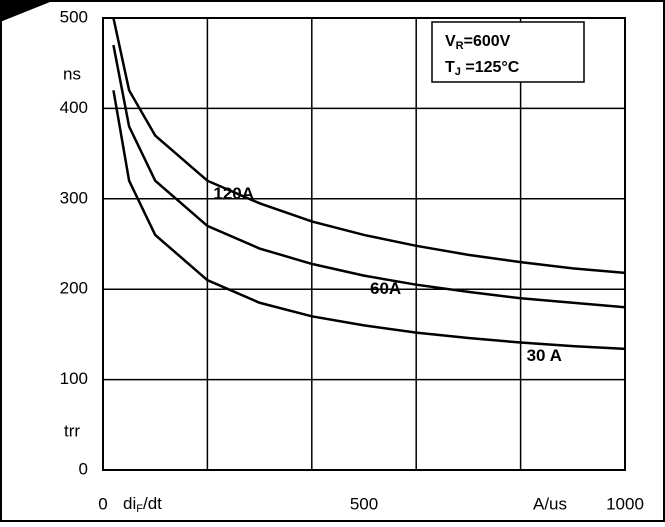  What do you see at coordinates (458, 72) in the screenshot?
I see `annotation-part: J` at bounding box center [458, 72].